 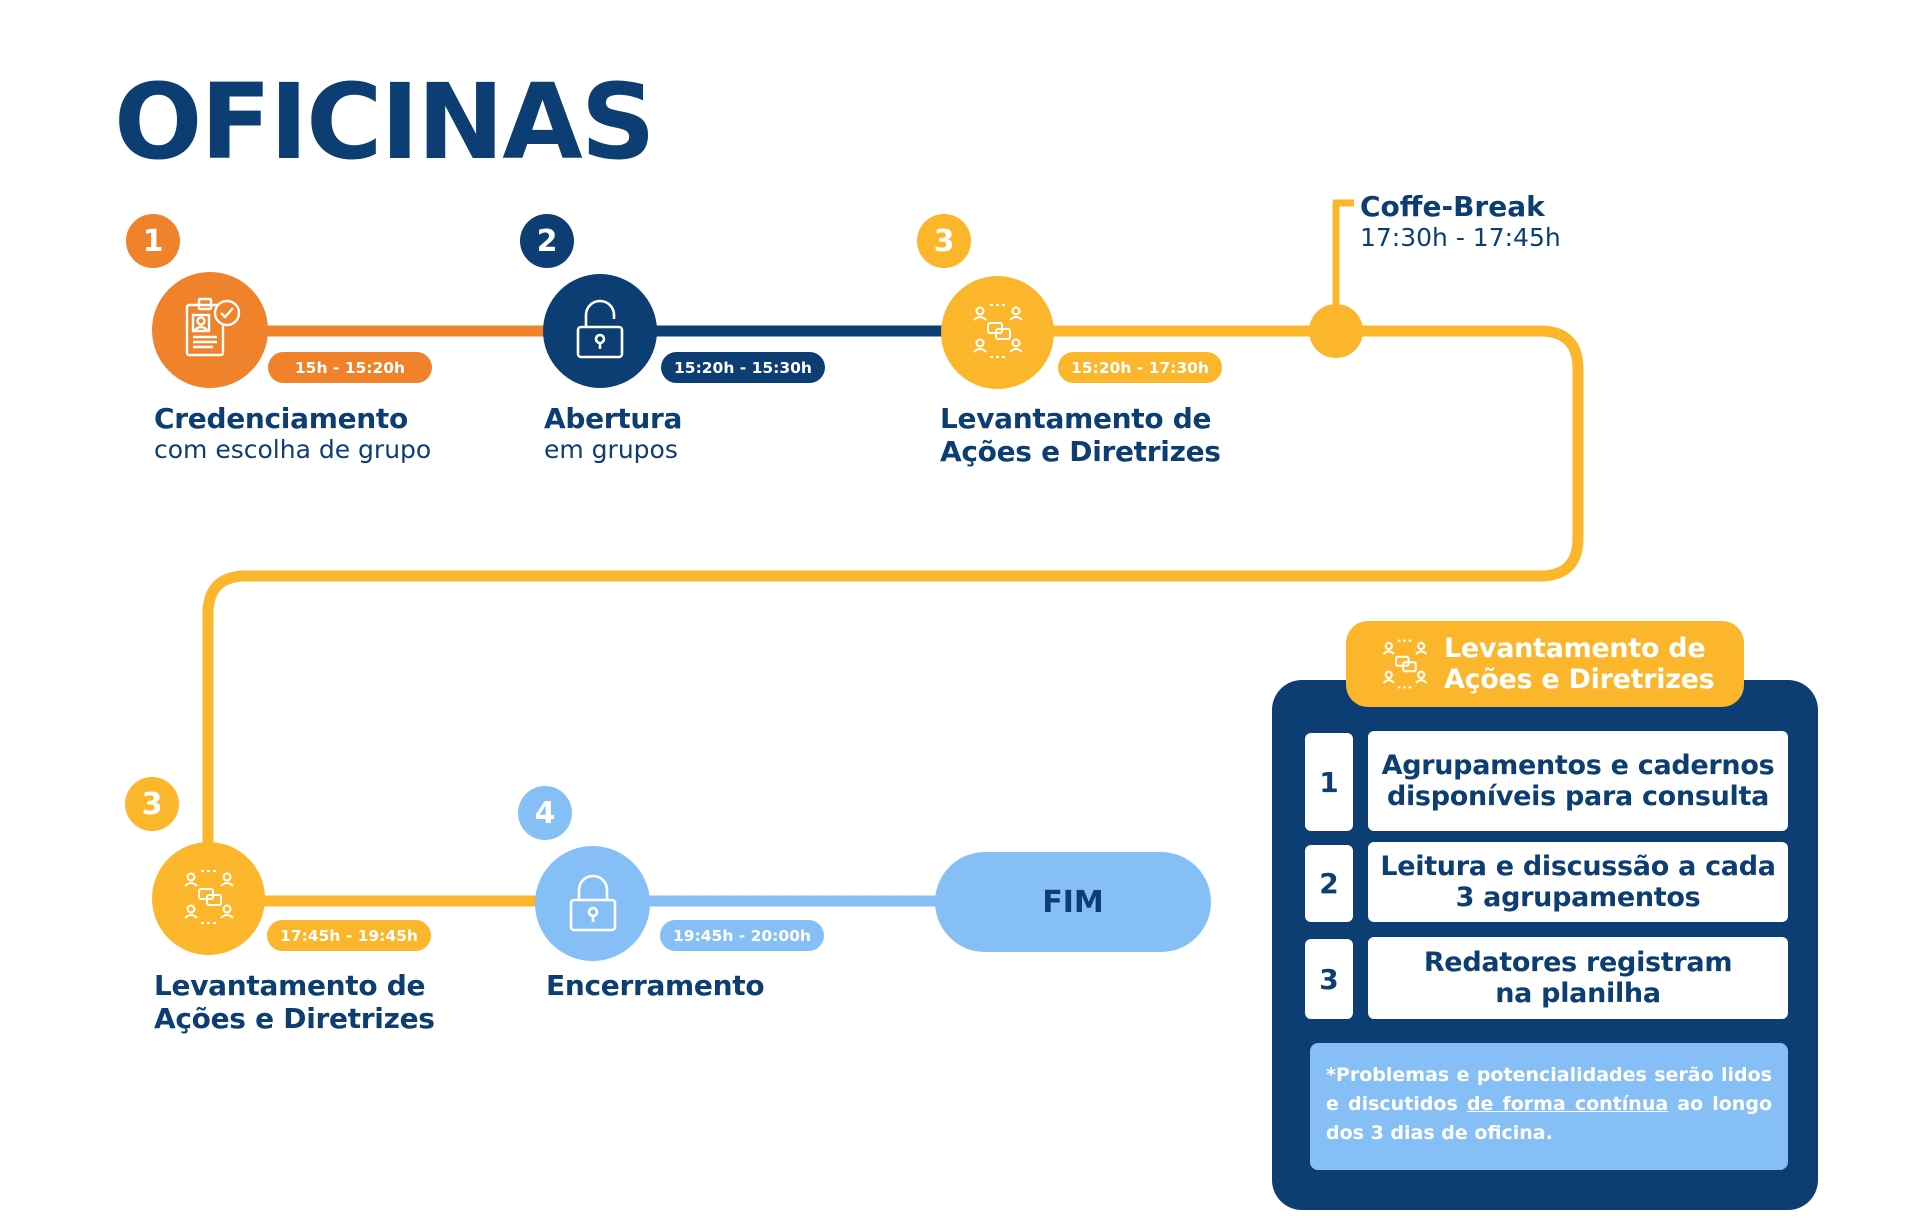 What do you see at coordinates (742, 935) in the screenshot?
I see `step-4-time: 19:45h - 20:00h` at bounding box center [742, 935].